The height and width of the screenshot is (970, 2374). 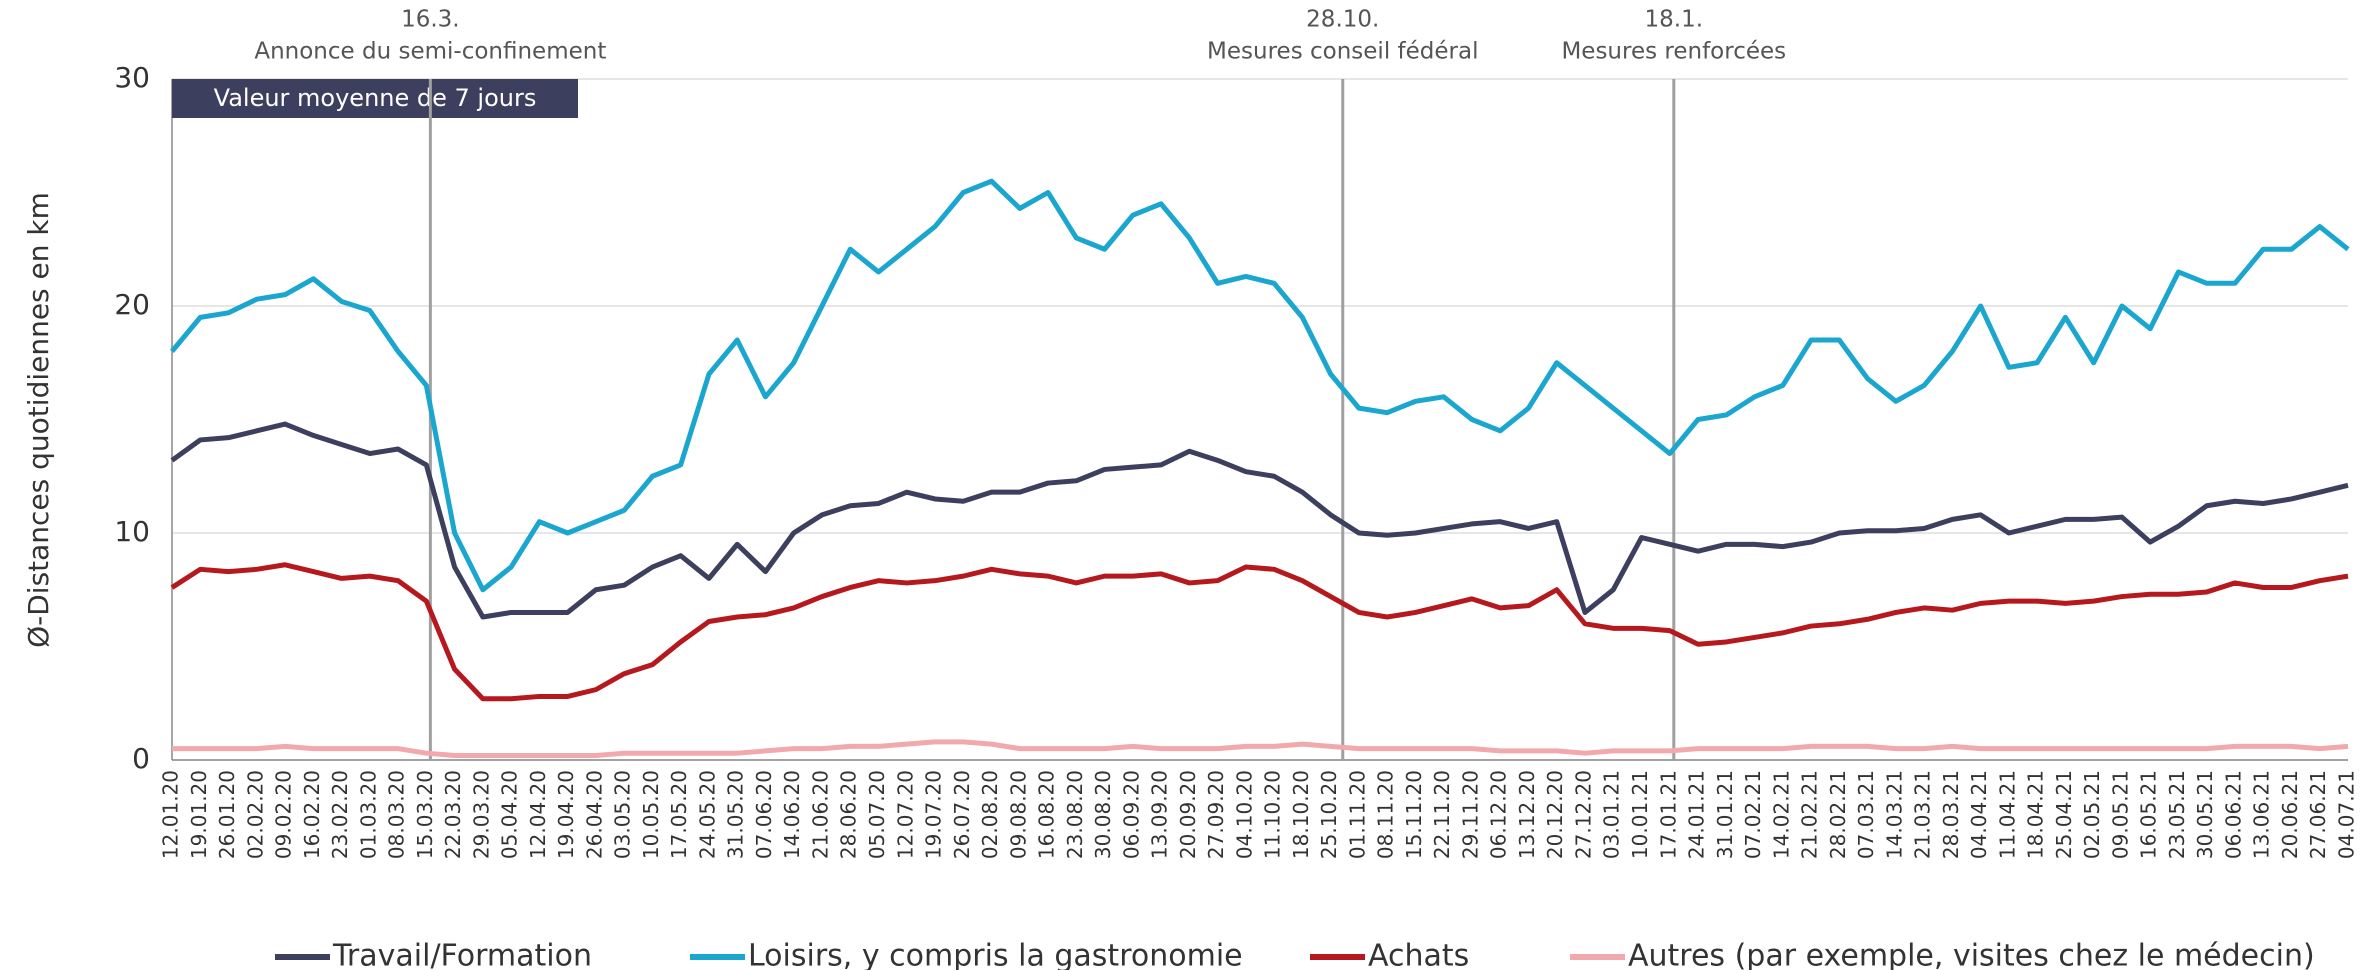 What do you see at coordinates (1555, 814) in the screenshot?
I see `x-tick-label: 20.12.20` at bounding box center [1555, 814].